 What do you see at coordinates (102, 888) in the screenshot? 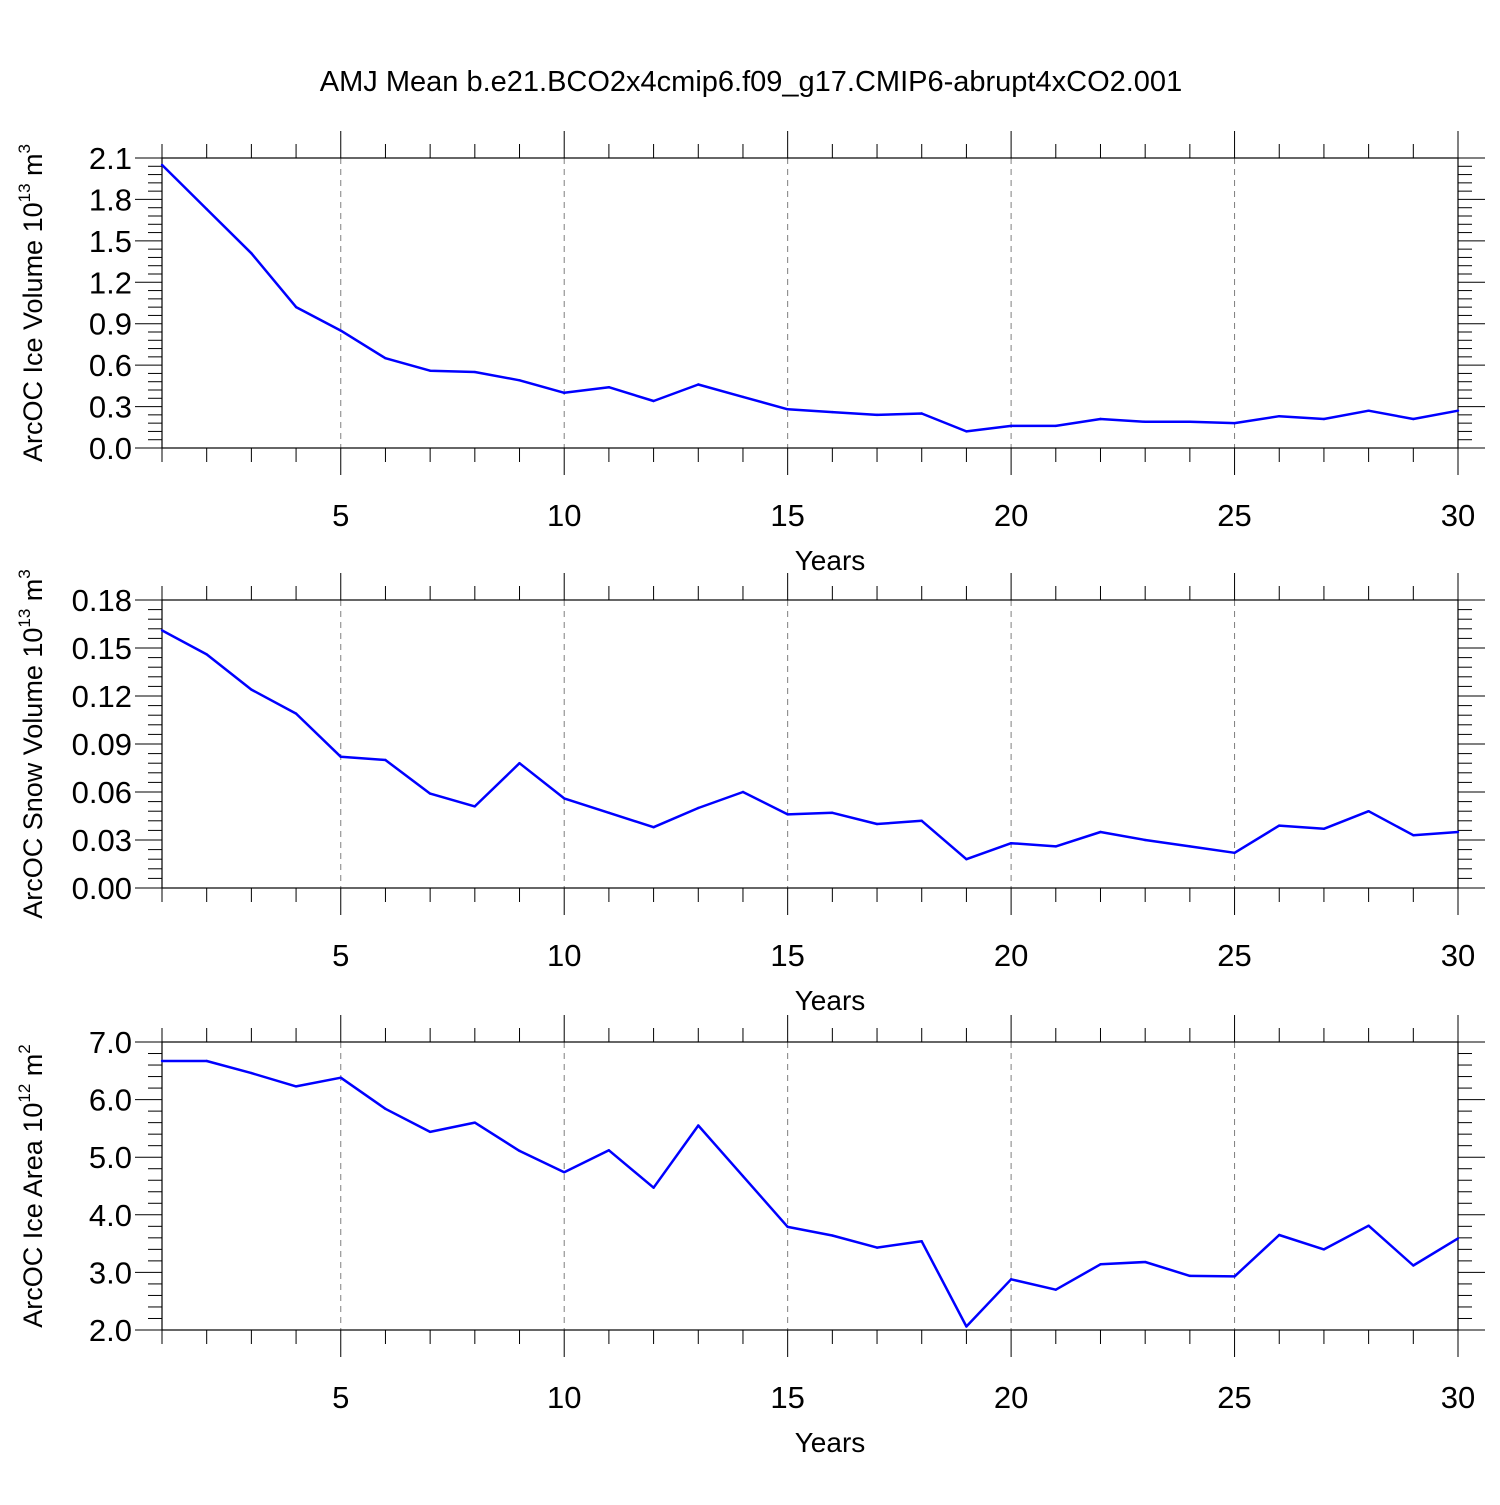
I see `y-tick-label: 0.00` at bounding box center [102, 888].